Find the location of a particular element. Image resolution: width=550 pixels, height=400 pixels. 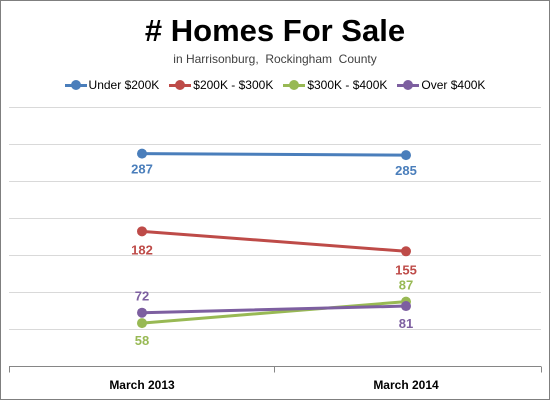

legend-label-over-400k: Over $400K is located at coordinates (453, 85).